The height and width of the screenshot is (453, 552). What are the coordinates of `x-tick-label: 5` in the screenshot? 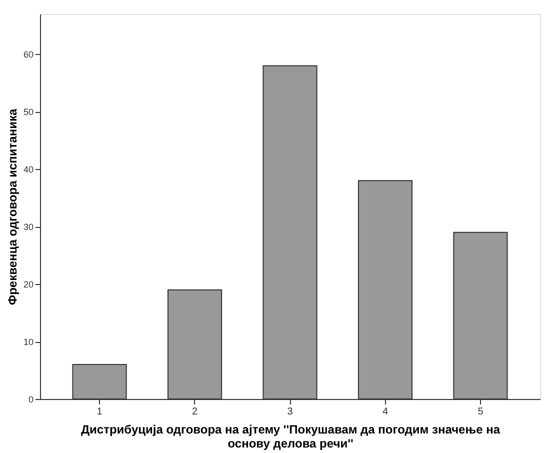 It's located at (481, 412).